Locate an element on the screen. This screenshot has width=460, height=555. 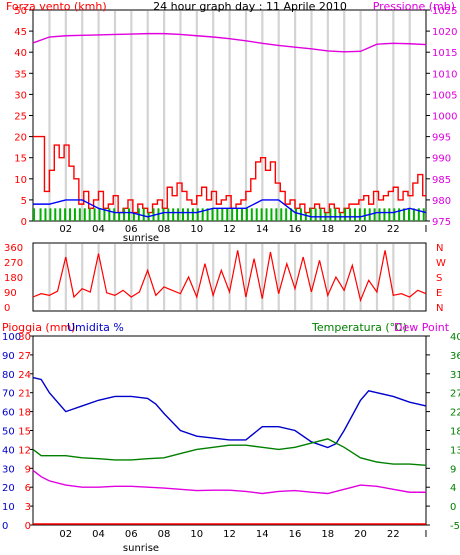
humidity-tick-label: 20 is located at coordinates (8, 488).